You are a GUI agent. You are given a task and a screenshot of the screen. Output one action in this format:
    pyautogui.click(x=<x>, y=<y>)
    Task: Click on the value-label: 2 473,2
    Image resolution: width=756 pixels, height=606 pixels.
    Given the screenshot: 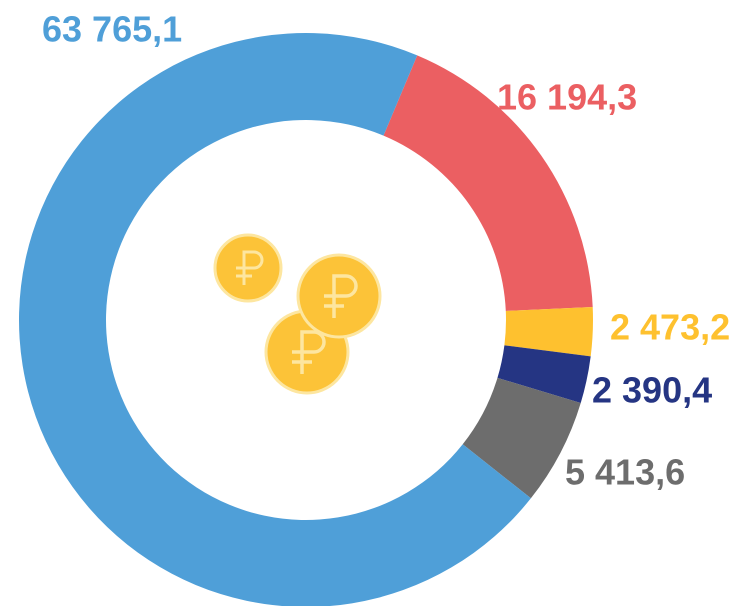 What is the action you would take?
    pyautogui.click(x=670, y=327)
    